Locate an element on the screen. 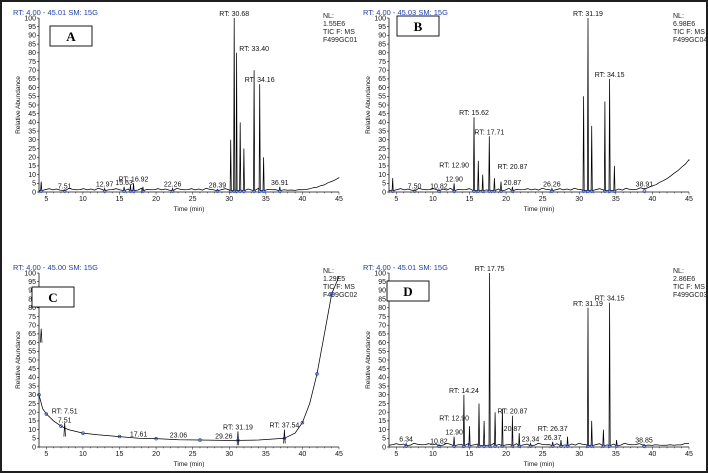 This screenshot has width=708, height=473. peak-label: RT: 17.71 is located at coordinates (489, 132).